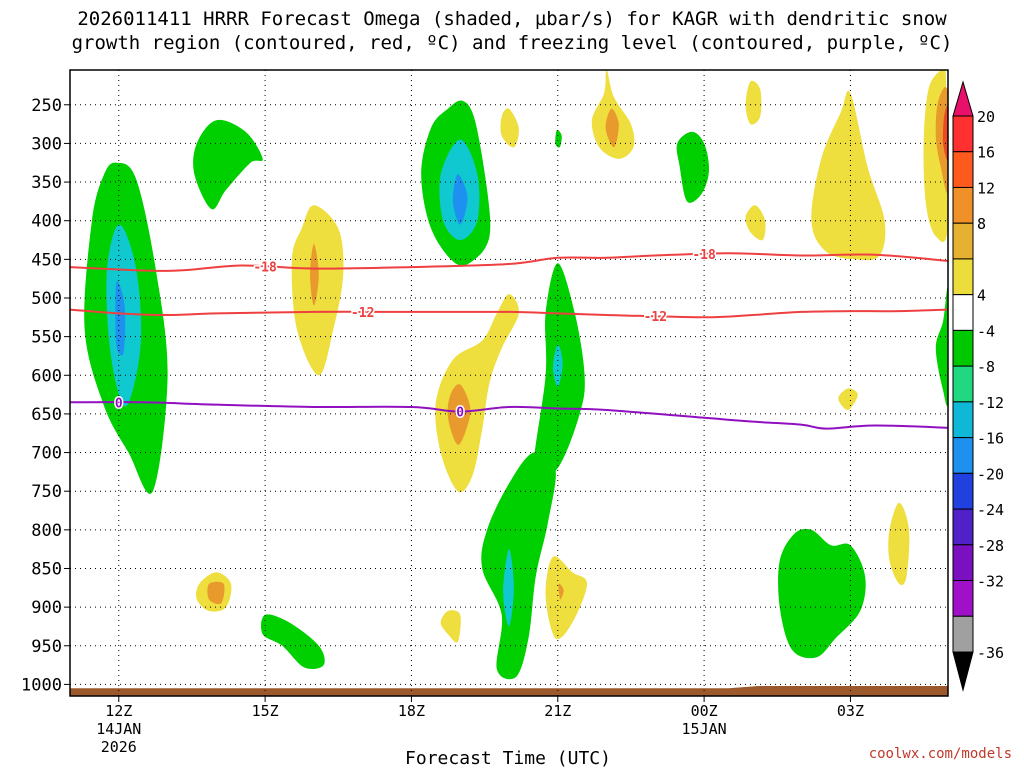 The image size is (1024, 768). What do you see at coordinates (986, 331) in the screenshot?
I see `colorbar-label-5: -4` at bounding box center [986, 331].